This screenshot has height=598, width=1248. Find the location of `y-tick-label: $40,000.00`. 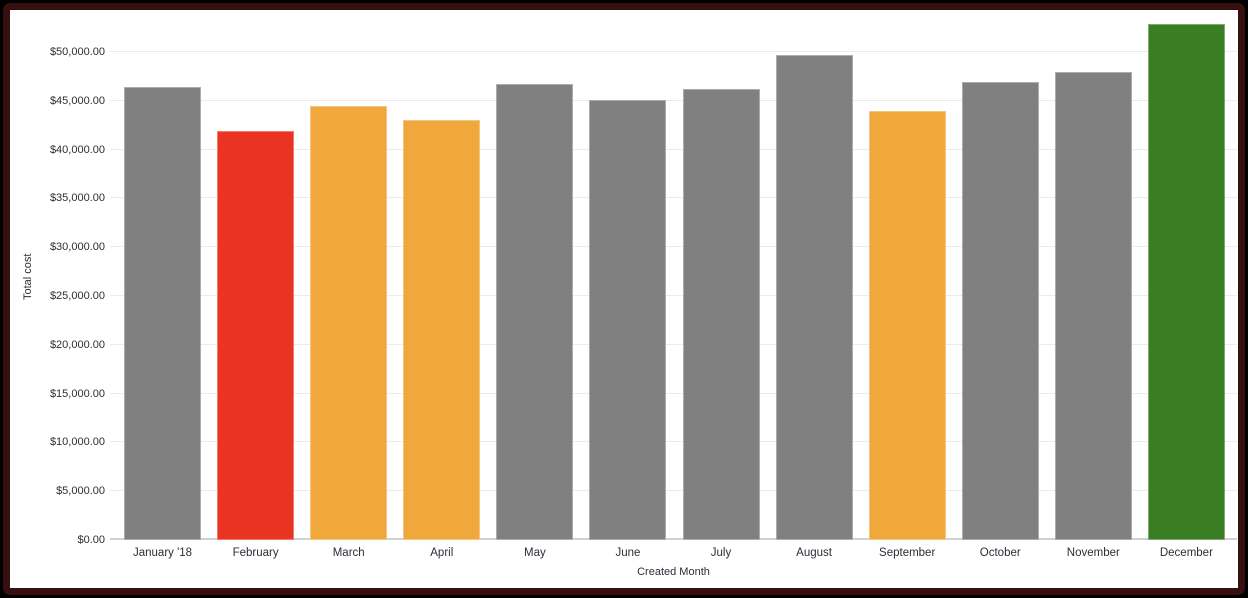

y-tick-label: $40,000.00 is located at coordinates (77, 149).